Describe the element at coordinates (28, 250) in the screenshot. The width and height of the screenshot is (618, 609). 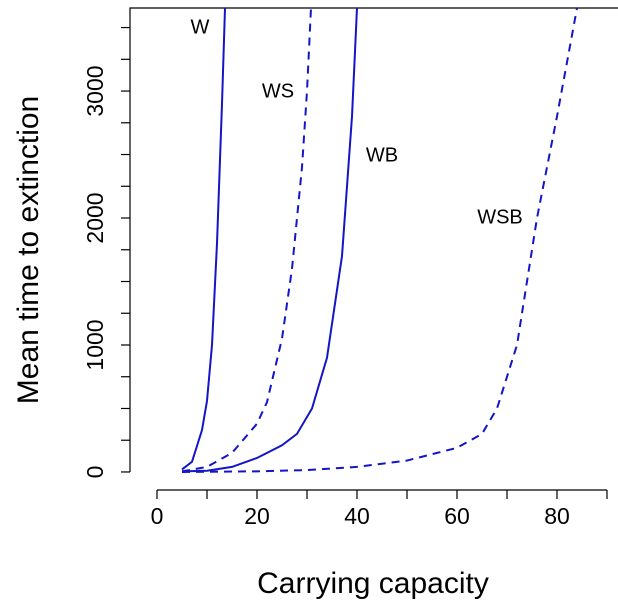
I see `y-axis-label: Mean time to extinction` at that location.